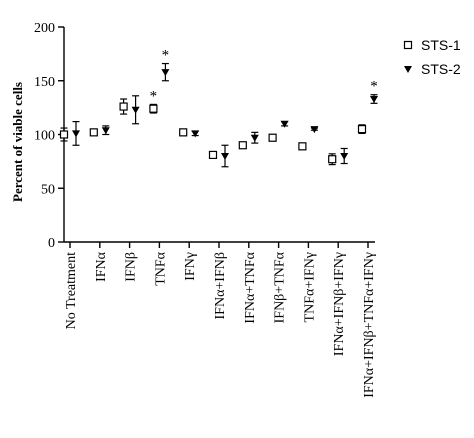 This screenshot has width=474, height=438. I want to click on legend-sts-1-marker, so click(408, 45).